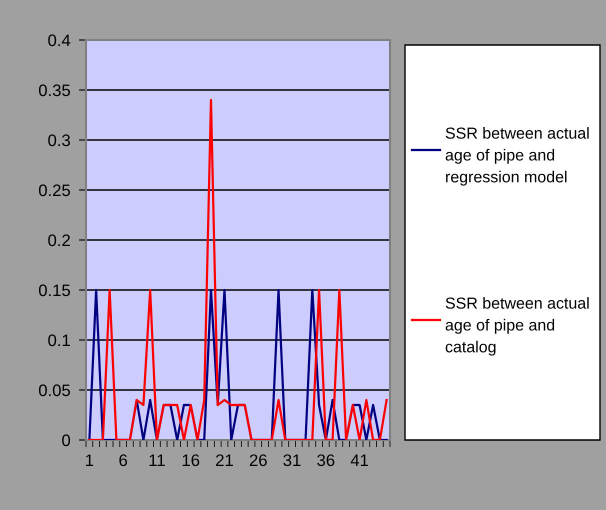 This screenshot has height=510, width=606. Describe the element at coordinates (54, 190) in the screenshot. I see `y-tick-label: 0.25` at that location.